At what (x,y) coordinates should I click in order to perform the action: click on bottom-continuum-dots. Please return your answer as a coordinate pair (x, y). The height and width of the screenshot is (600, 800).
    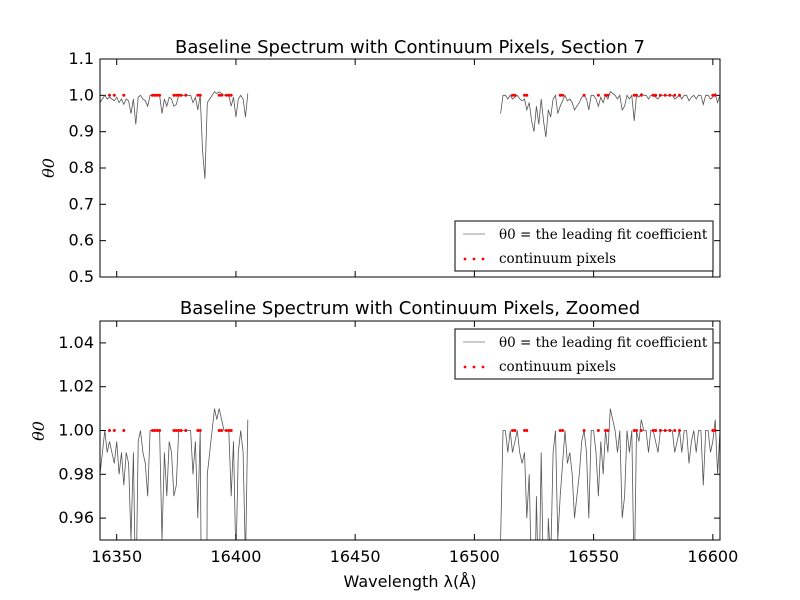
    Looking at the image, I should click on (412, 430).